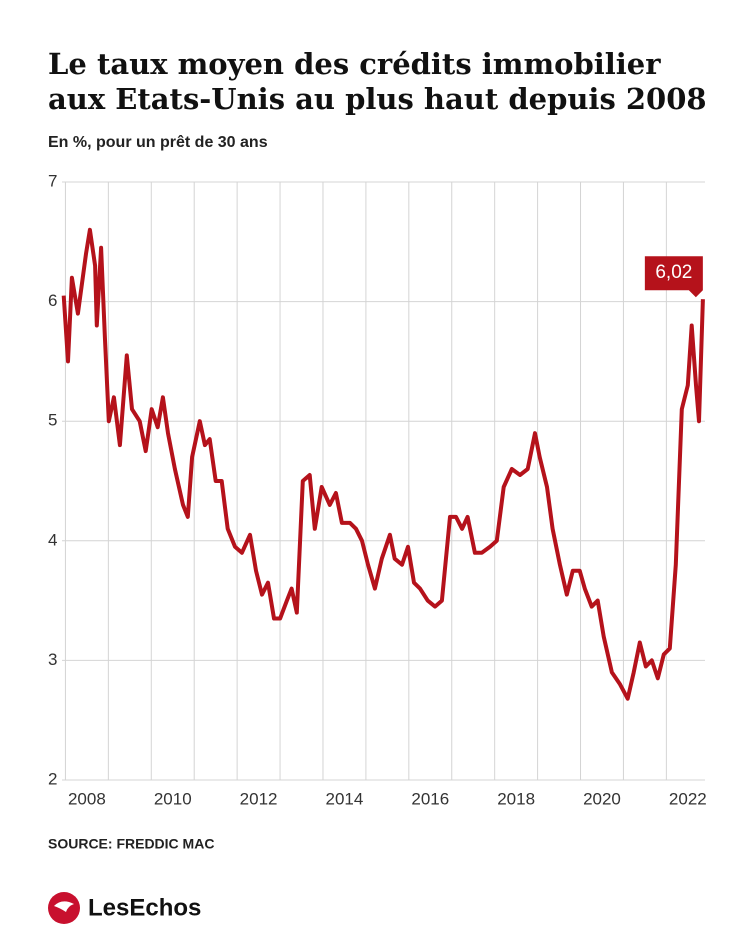 The height and width of the screenshot is (938, 750). What do you see at coordinates (52, 539) in the screenshot?
I see `y-tick-label: 4` at bounding box center [52, 539].